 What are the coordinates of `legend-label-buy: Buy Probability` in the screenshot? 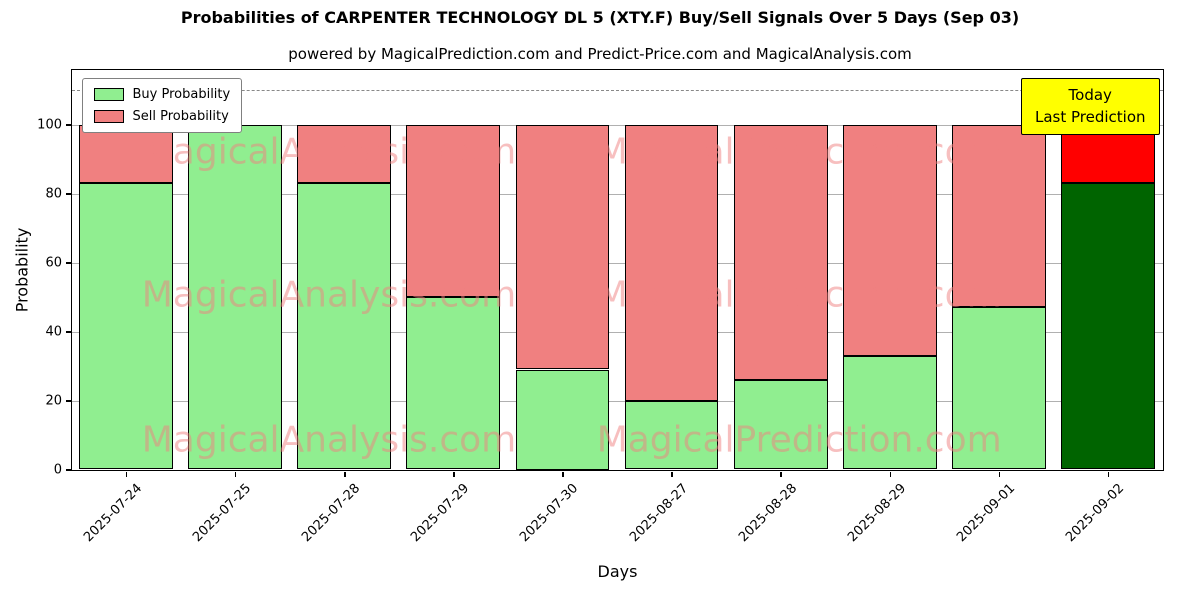 It's located at (181, 94).